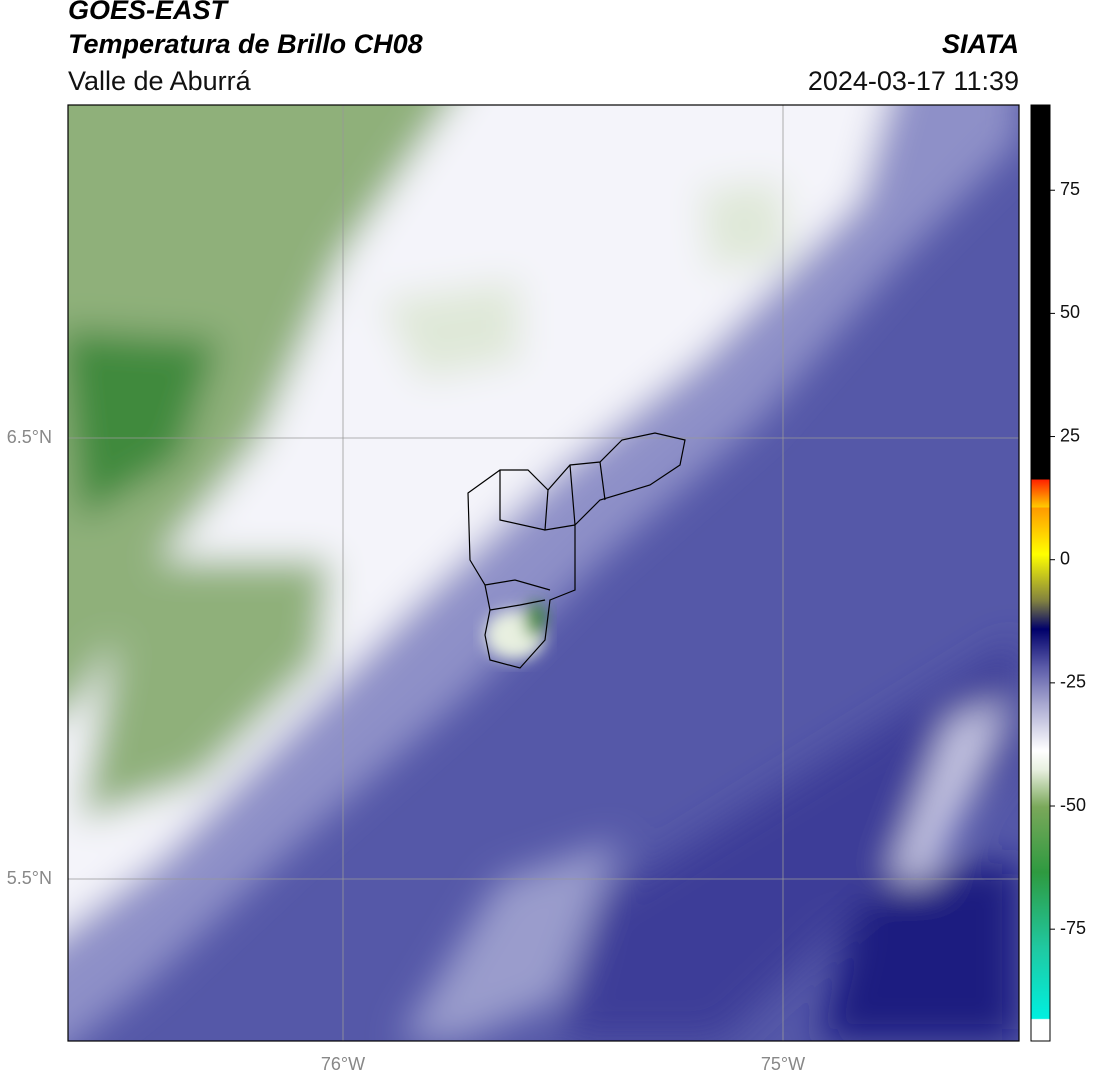 This screenshot has width=1094, height=1083. I want to click on region: Valle de Aburrá, so click(160, 81).